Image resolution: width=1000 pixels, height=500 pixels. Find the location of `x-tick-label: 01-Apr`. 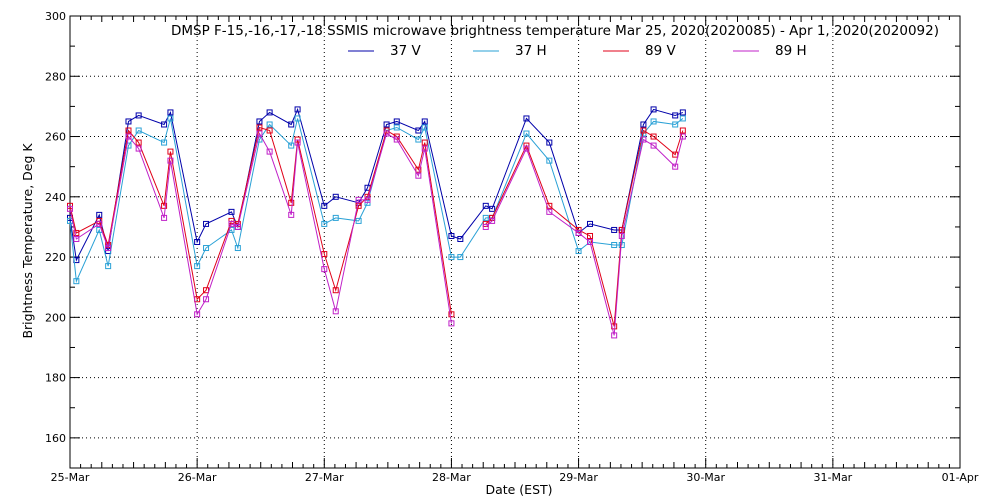

x-tick-label: 01-Apr is located at coordinates (960, 477).